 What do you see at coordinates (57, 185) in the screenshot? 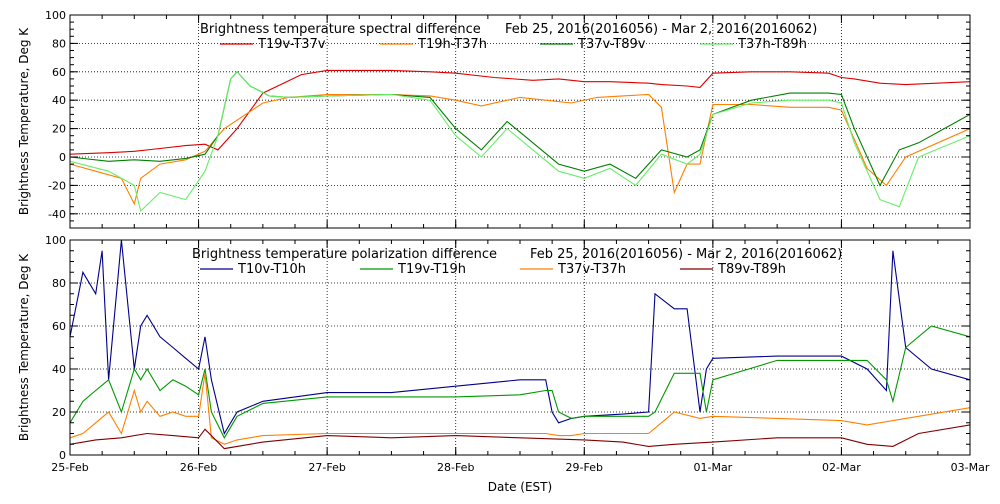
I see `spectral-ytick-label: -20` at bounding box center [57, 185].